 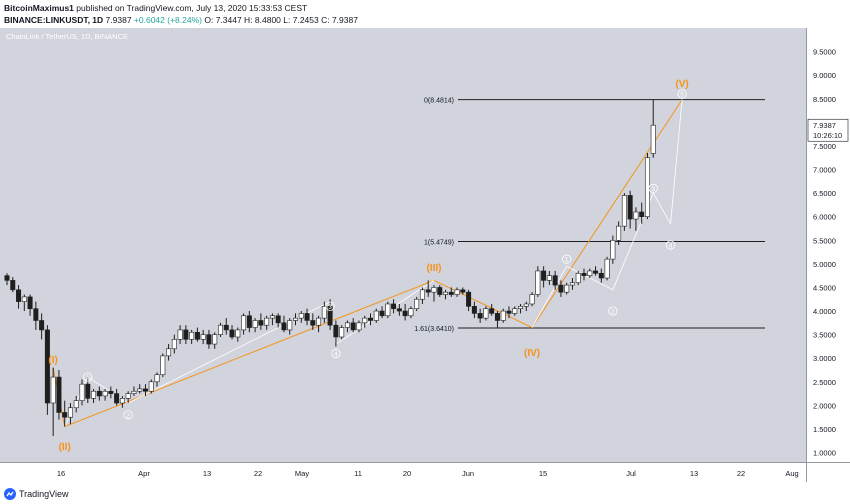 What do you see at coordinates (434, 329) in the screenshot?
I see `fib-level-label: 1.61(3.6410)` at bounding box center [434, 329].